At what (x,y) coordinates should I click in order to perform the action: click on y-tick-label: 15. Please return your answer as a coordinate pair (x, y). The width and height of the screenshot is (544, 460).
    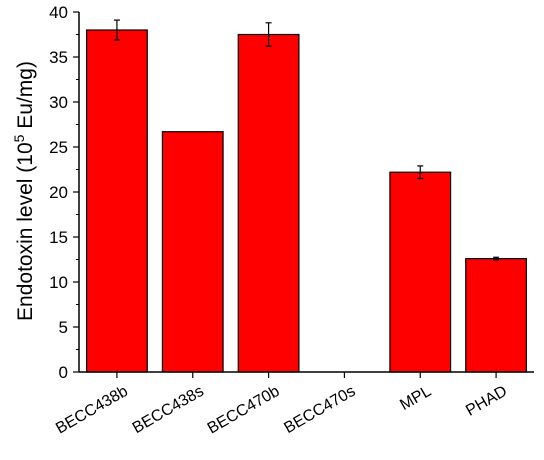
    Looking at the image, I should click on (58, 237).